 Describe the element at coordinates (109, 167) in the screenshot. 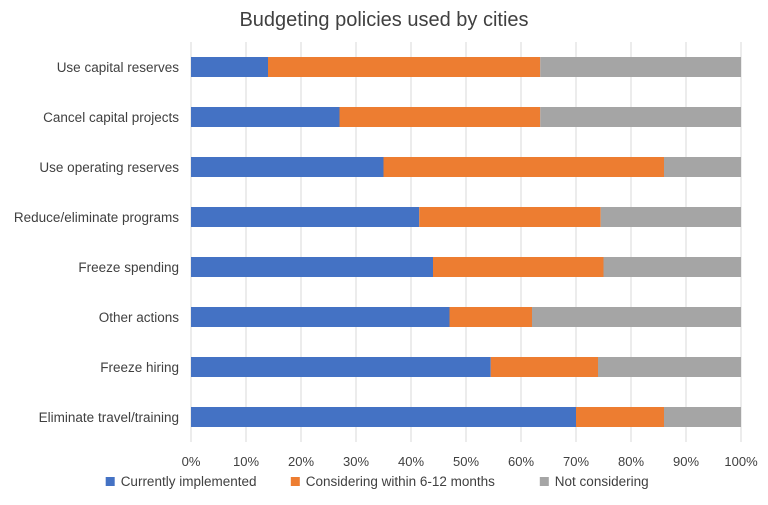

I see `category-label: Use operating reserves` at that location.